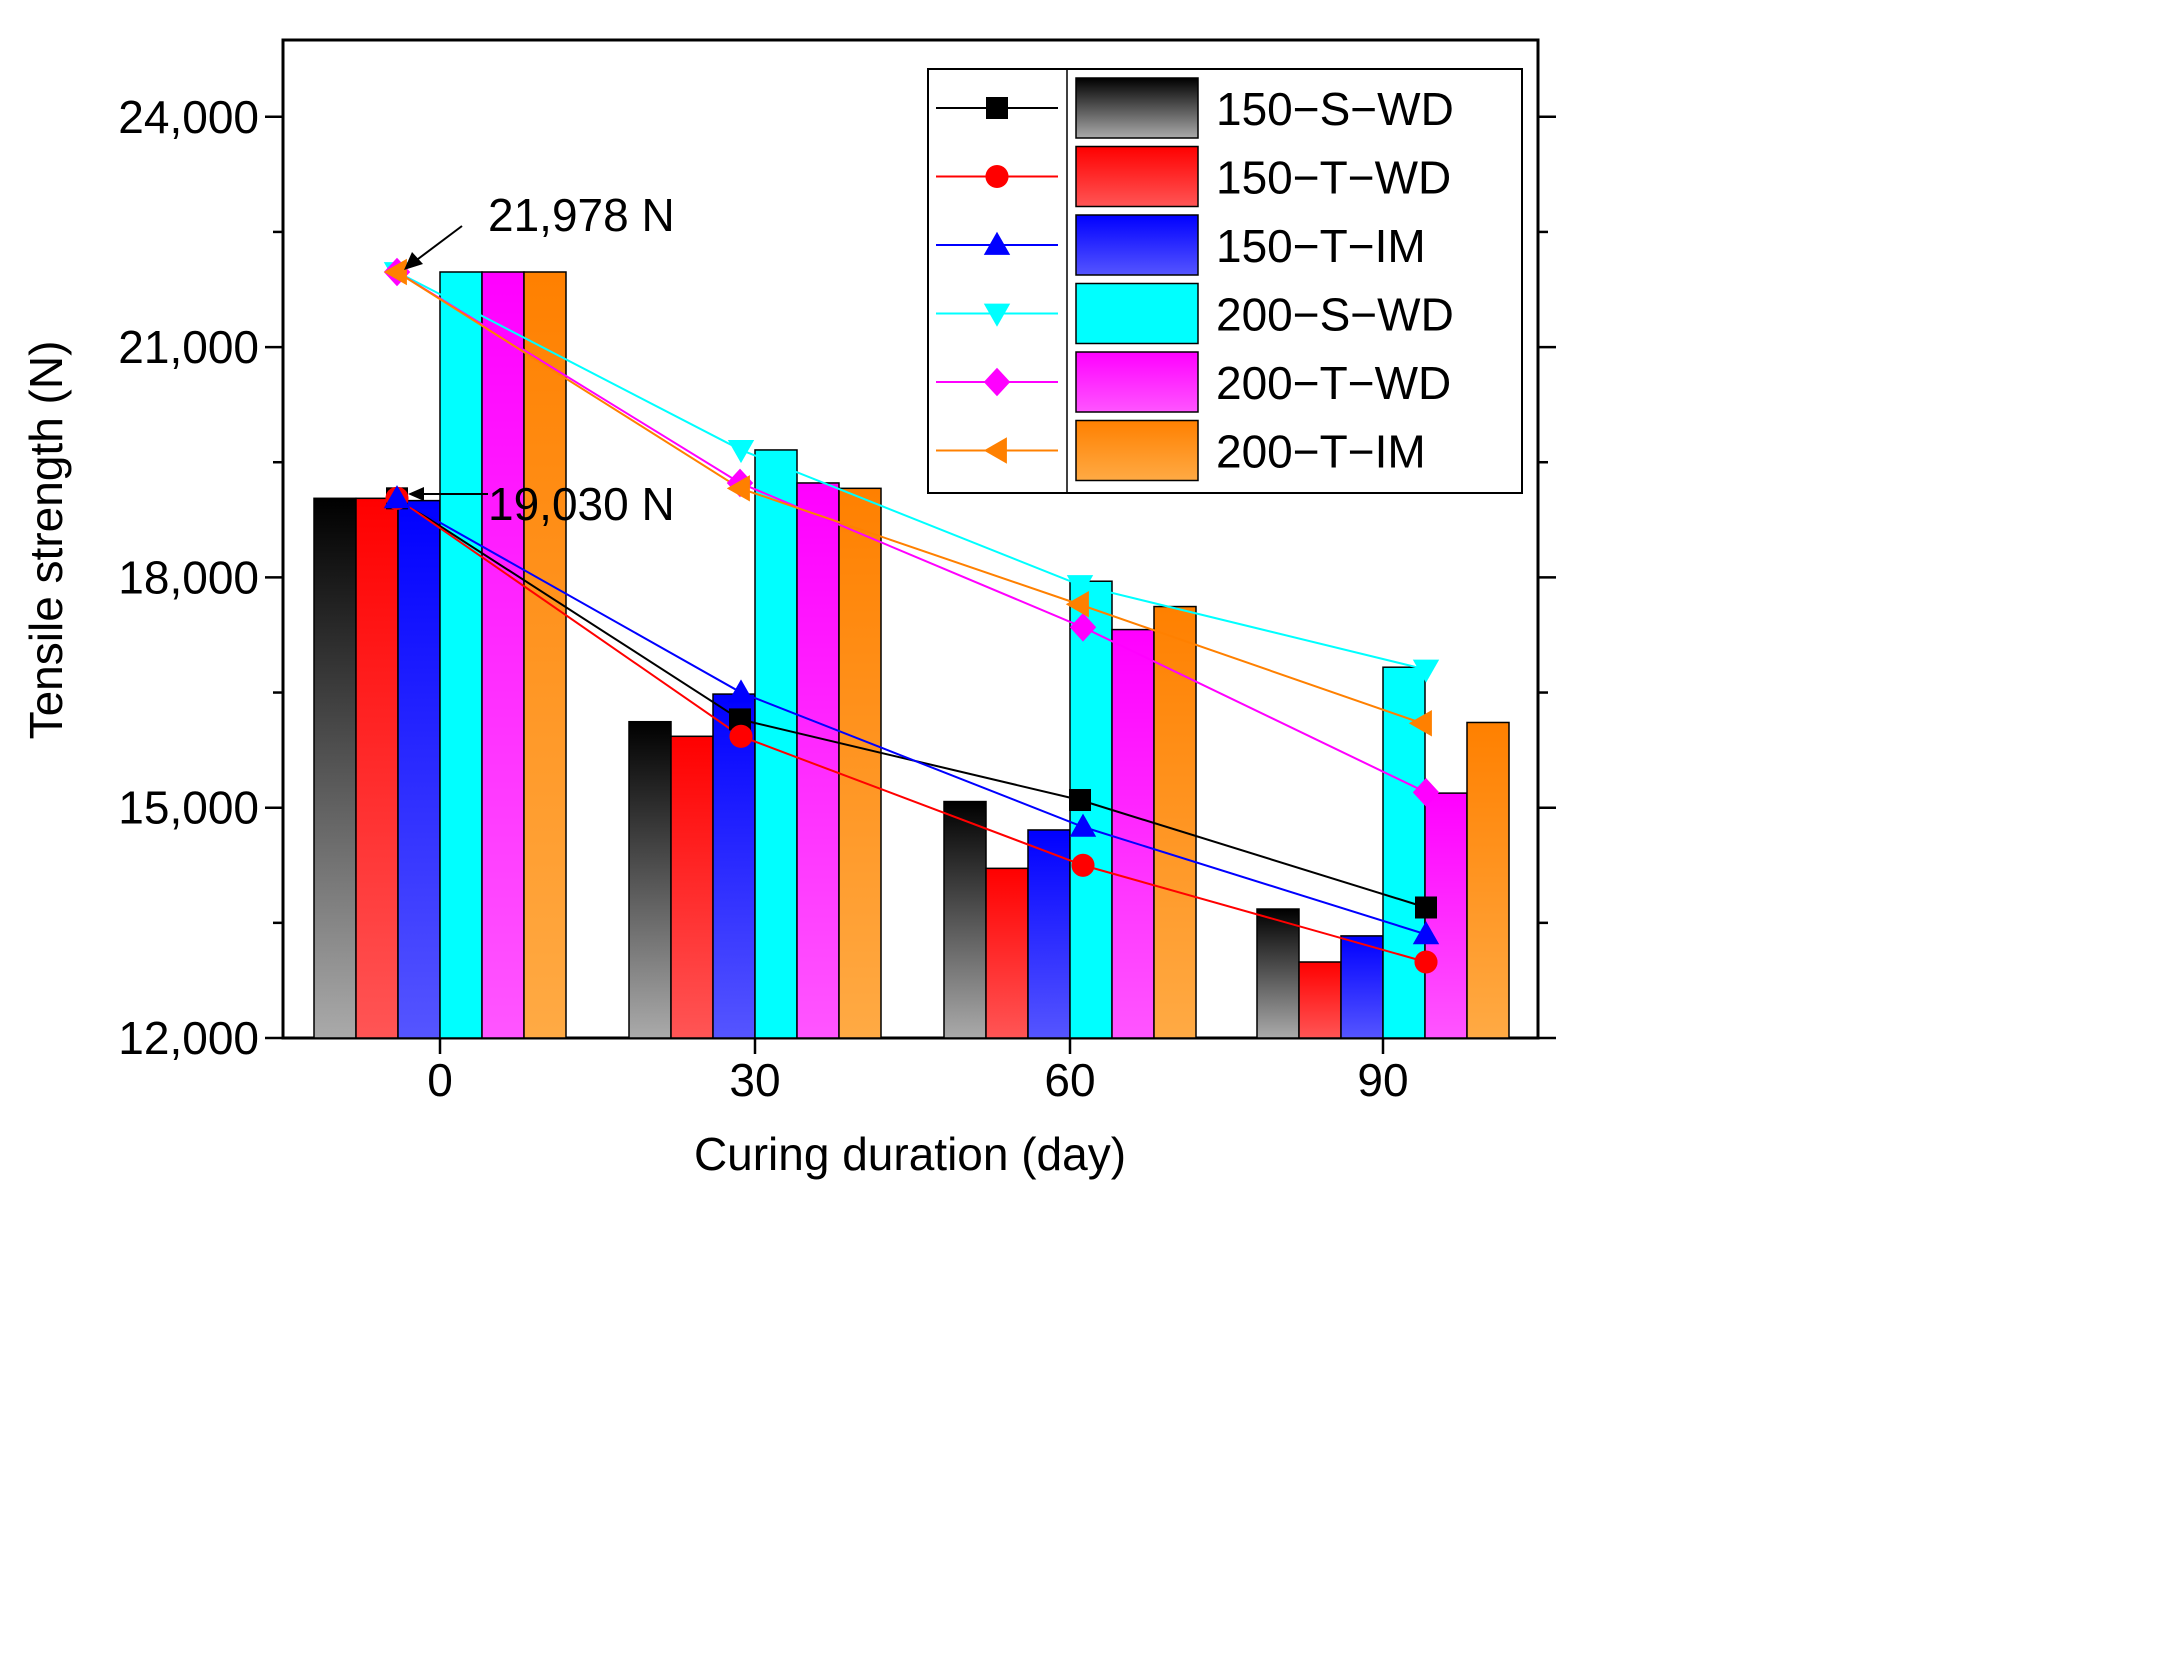  Describe the element at coordinates (910, 1154) in the screenshot. I see `x-axis-title: Curing duration (day)` at that location.